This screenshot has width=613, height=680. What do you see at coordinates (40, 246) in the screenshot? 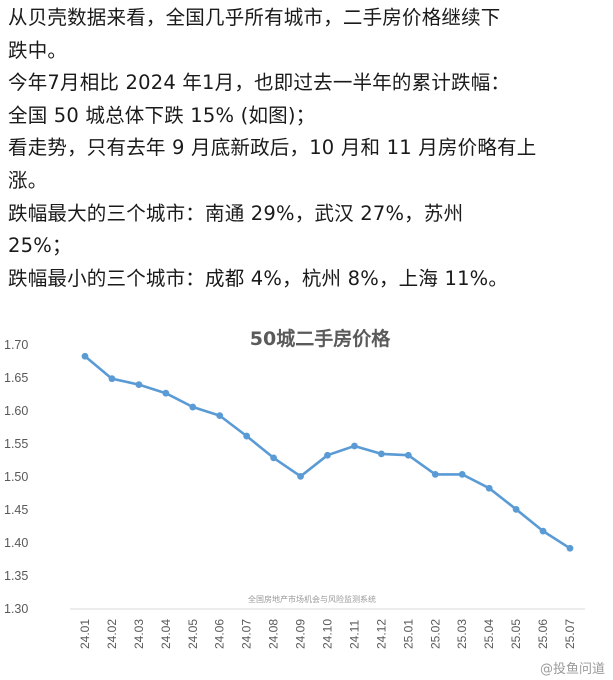
I see `post-line: 25%；` at bounding box center [40, 246].